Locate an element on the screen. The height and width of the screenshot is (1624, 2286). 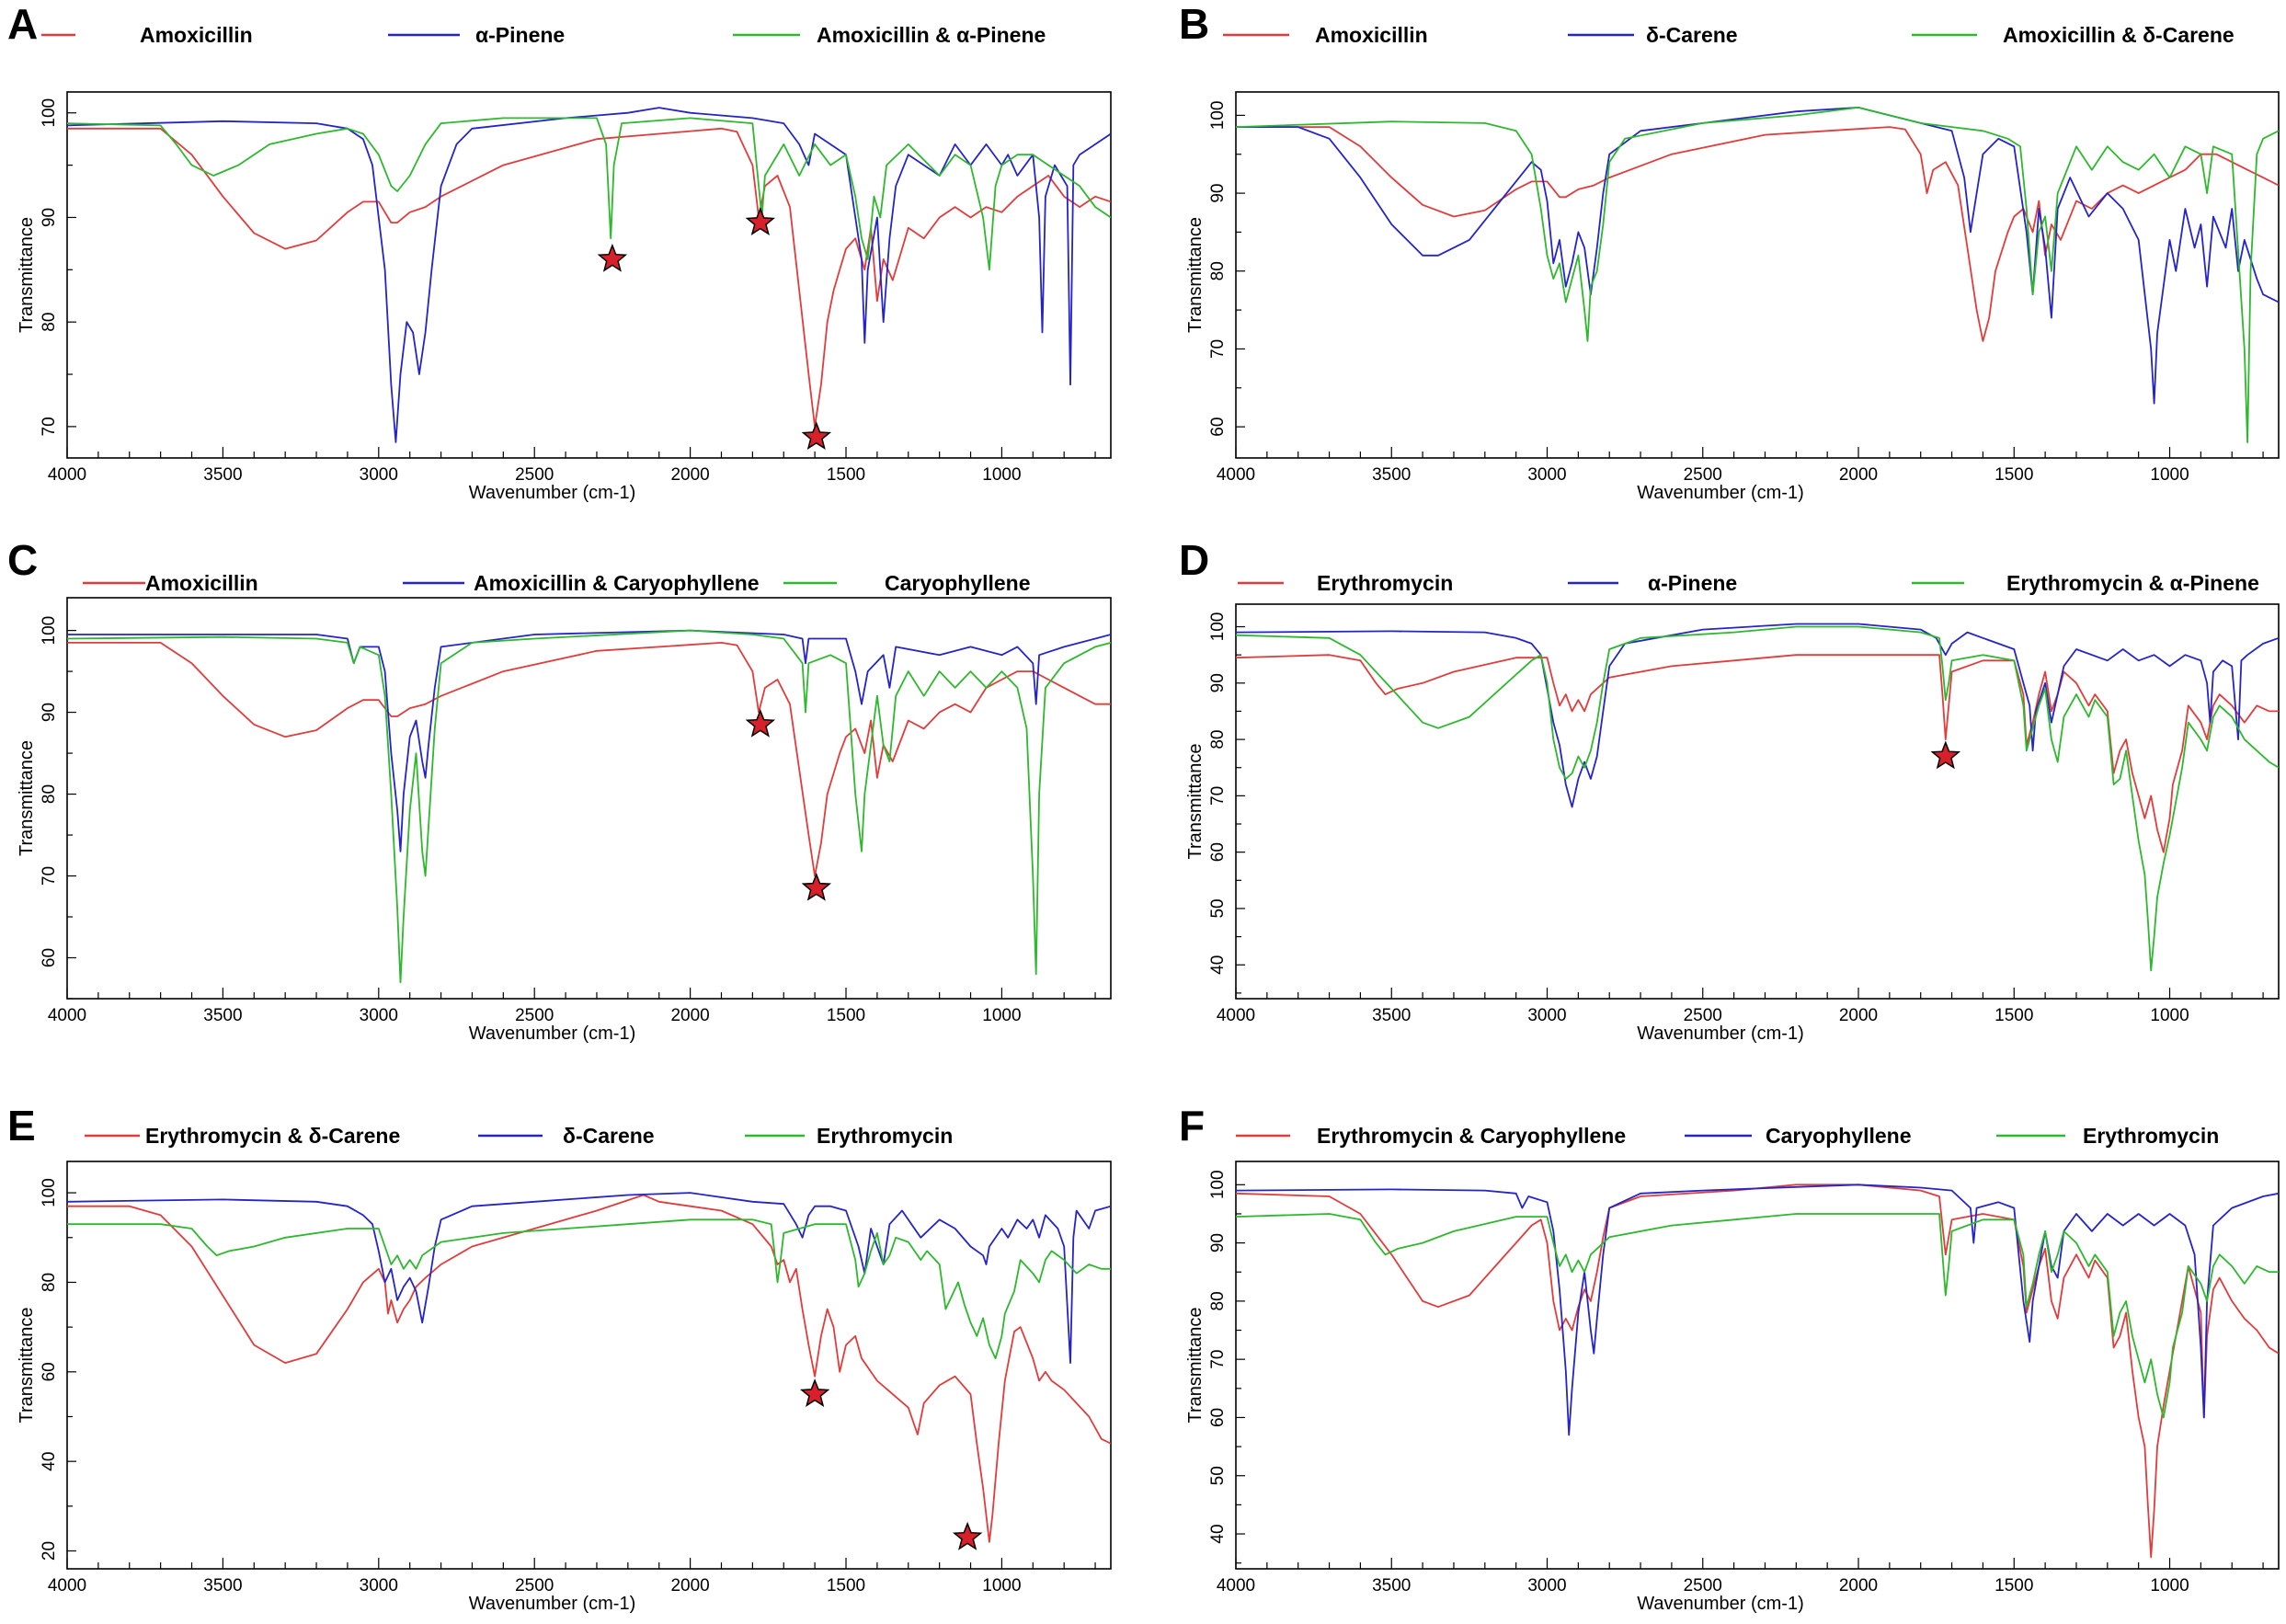
panel-a-ytick-label: 90 is located at coordinates (49, 218).